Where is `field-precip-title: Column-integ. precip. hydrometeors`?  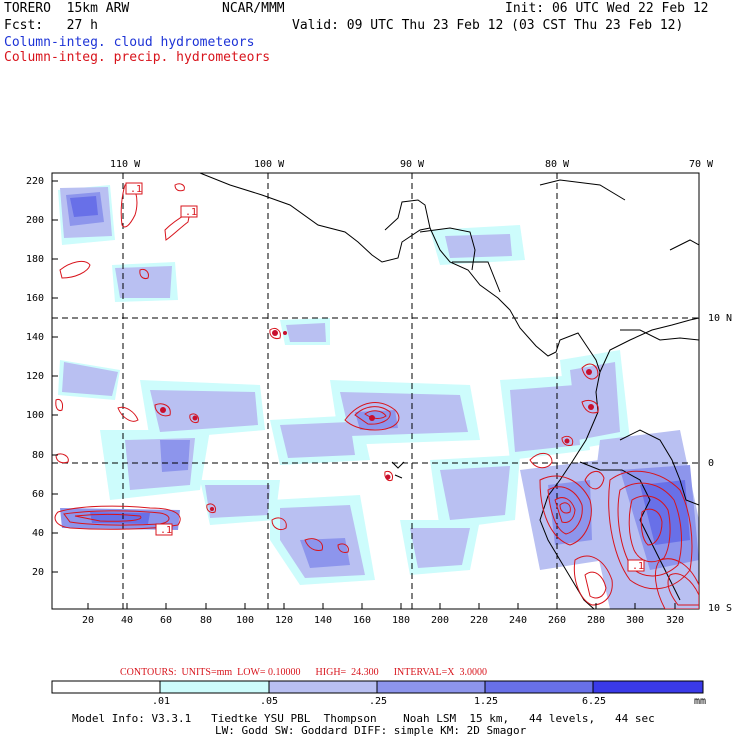
field-precip-title: Column-integ. precip. hydrometeors is located at coordinates (137, 57).